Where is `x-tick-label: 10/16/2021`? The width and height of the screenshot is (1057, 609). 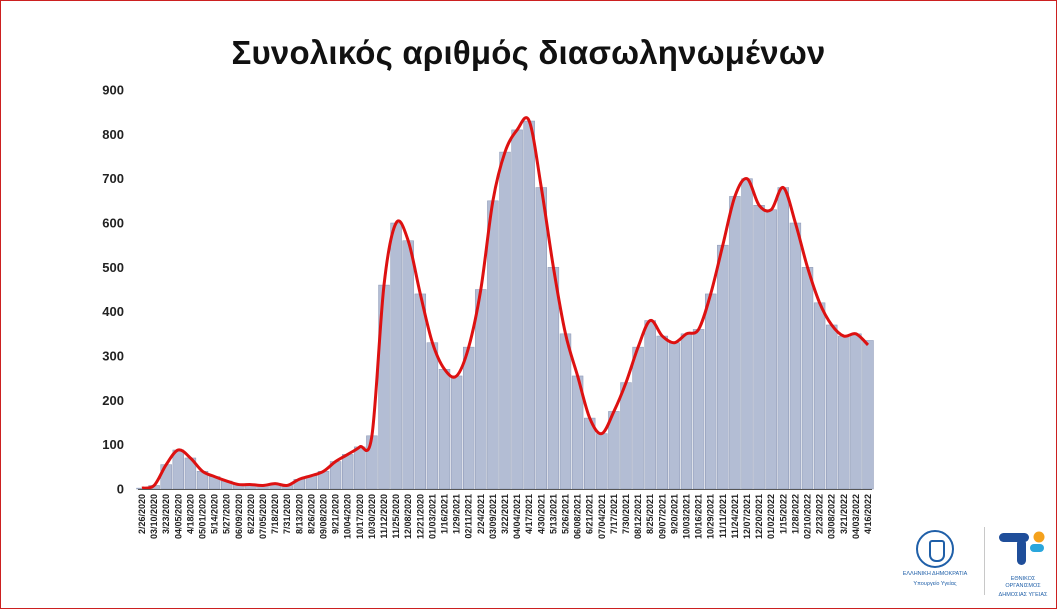
x-tick-label: 10/16/2021 is located at coordinates (699, 516).